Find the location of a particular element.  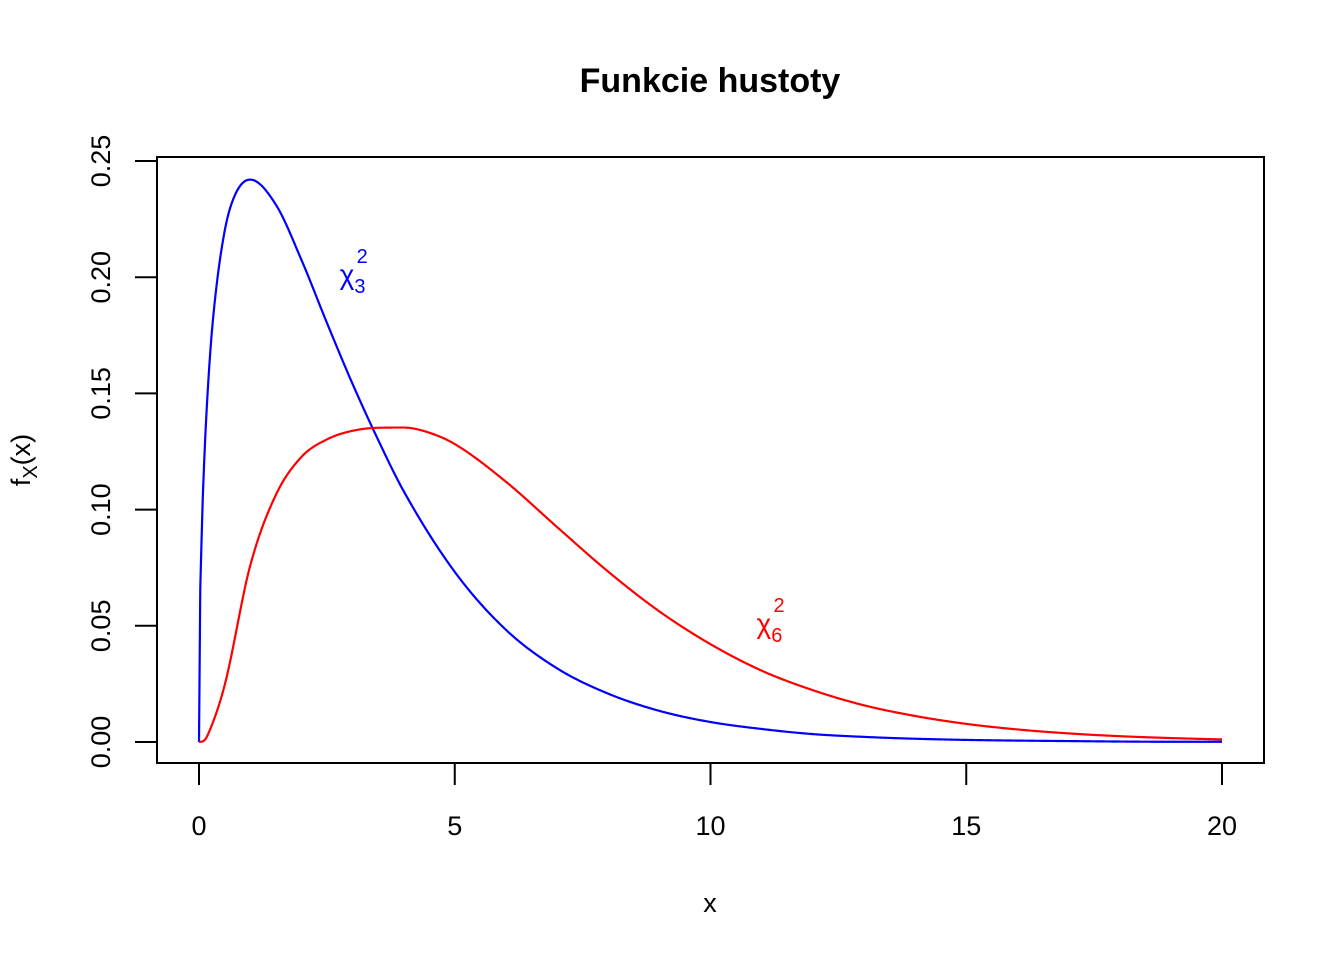

chi-subscript: 6 is located at coordinates (776, 636).